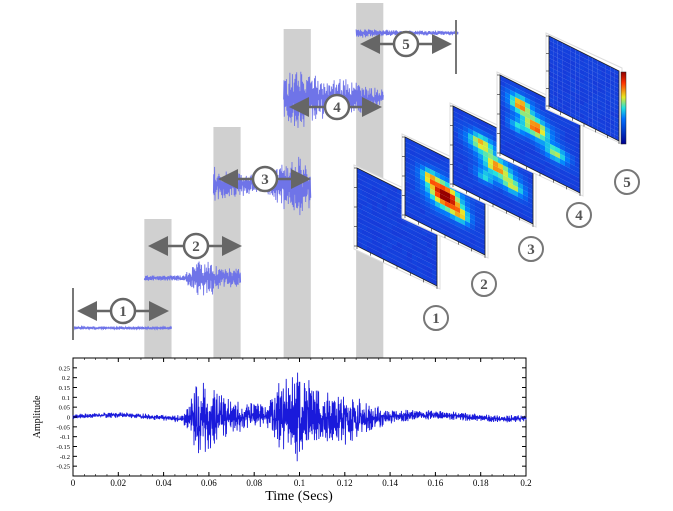  What do you see at coordinates (64, 388) in the screenshot?
I see `y-tick-label: 0.15` at bounding box center [64, 388].